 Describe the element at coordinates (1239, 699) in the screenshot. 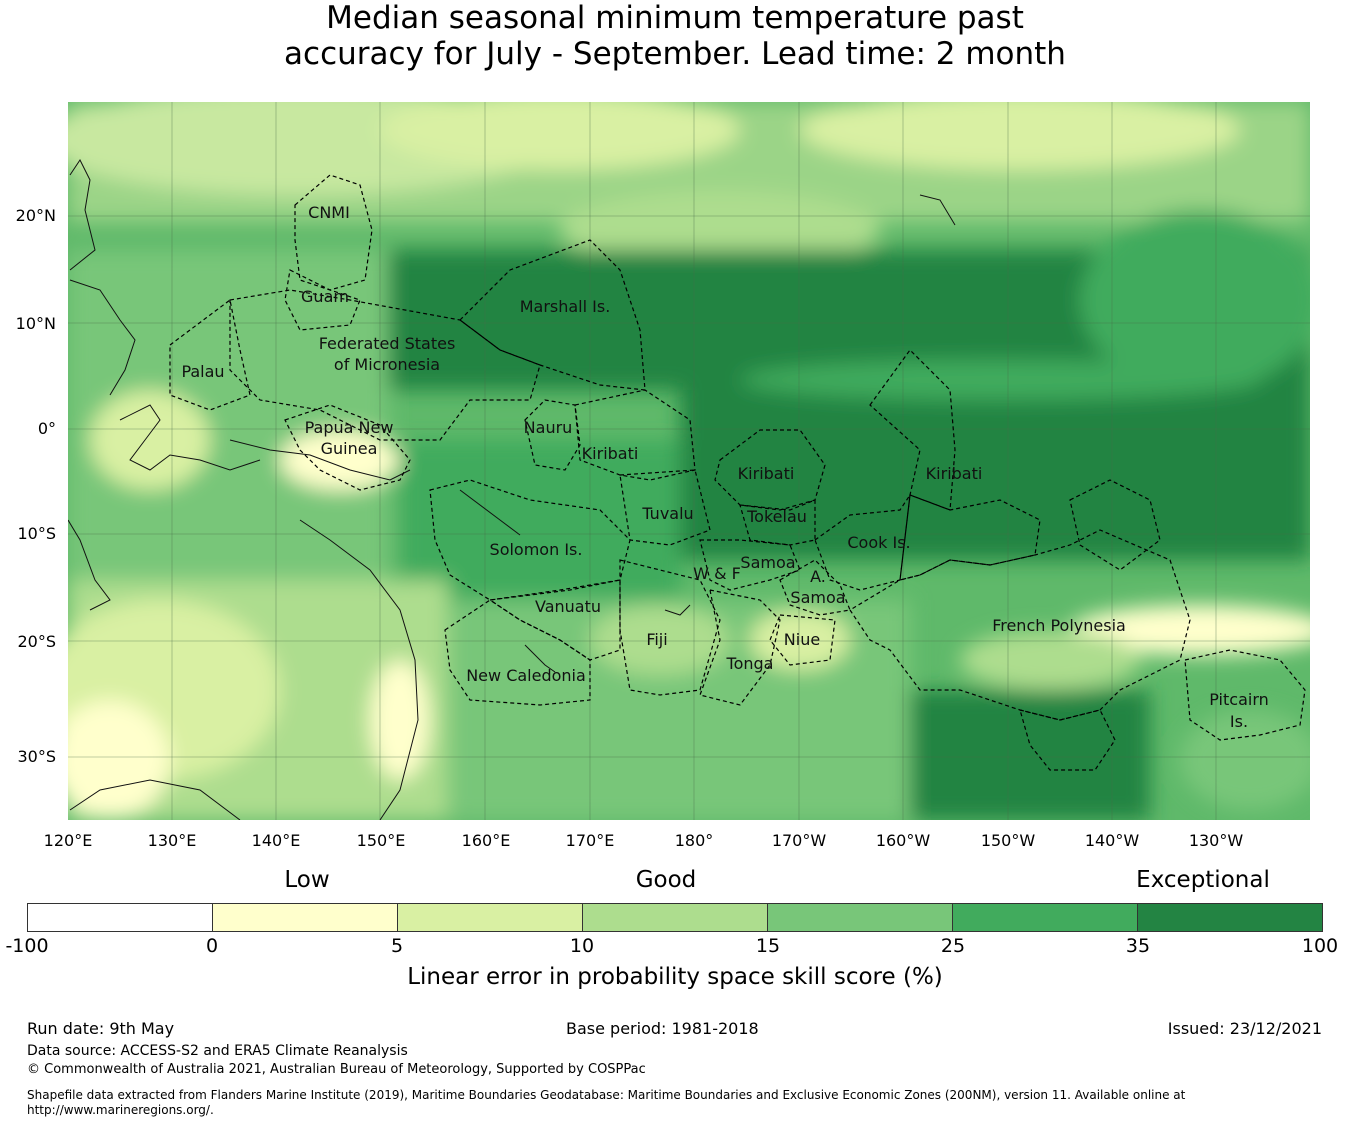

I see `region-label-pitcairn-1: Pitcairn` at that location.